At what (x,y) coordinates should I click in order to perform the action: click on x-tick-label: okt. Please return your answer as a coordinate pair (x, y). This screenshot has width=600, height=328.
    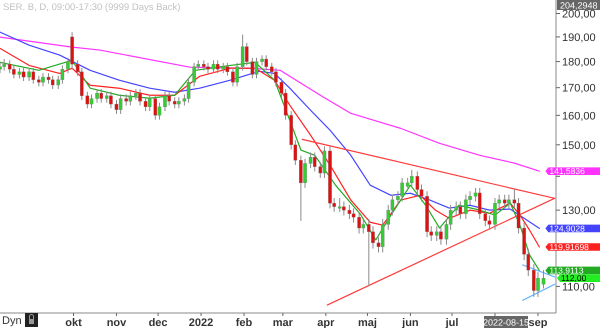
    Looking at the image, I should click on (73, 322).